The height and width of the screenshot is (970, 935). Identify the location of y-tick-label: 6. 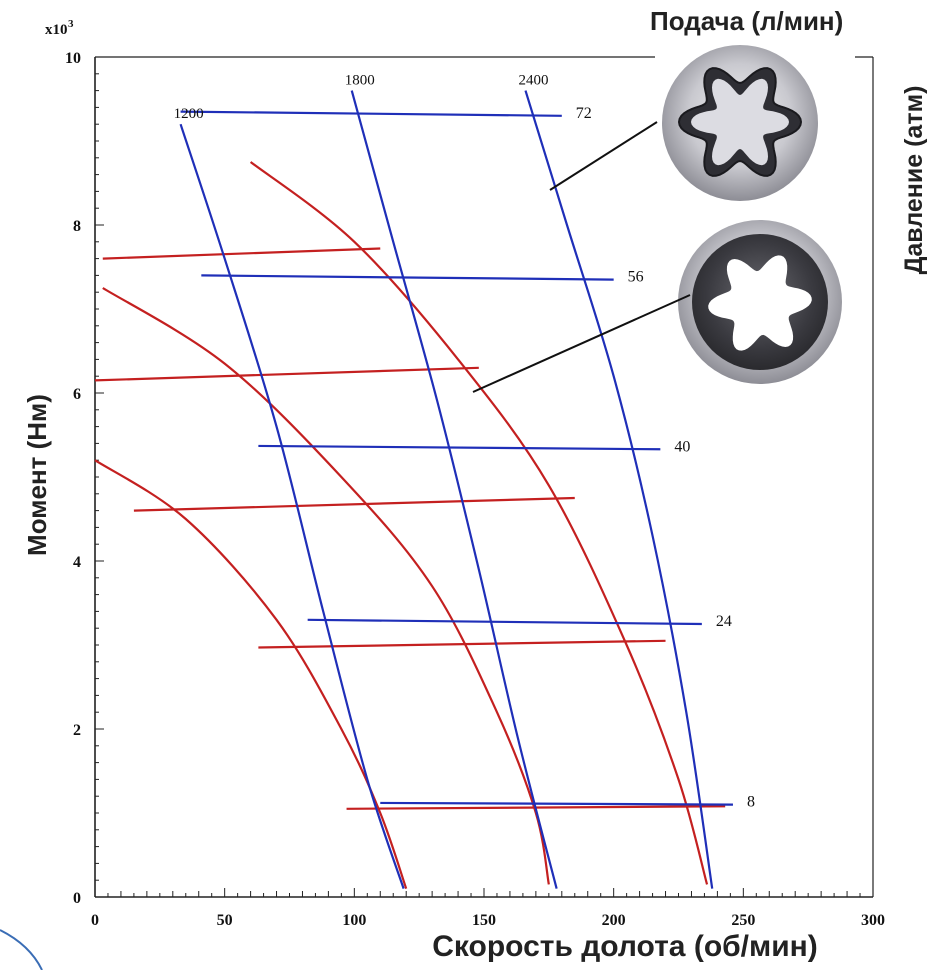
(77, 394).